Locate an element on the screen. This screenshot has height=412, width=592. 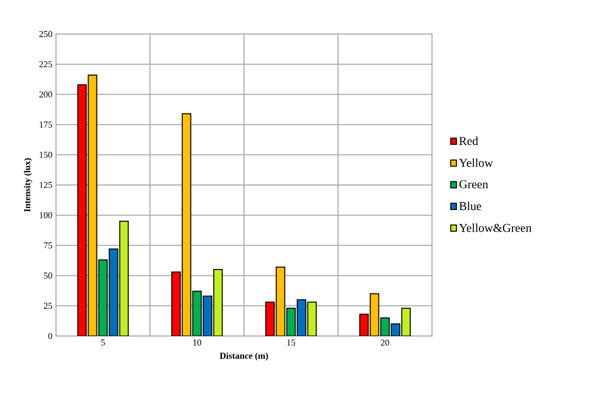
y-tick-label: 0 is located at coordinates (50, 336).